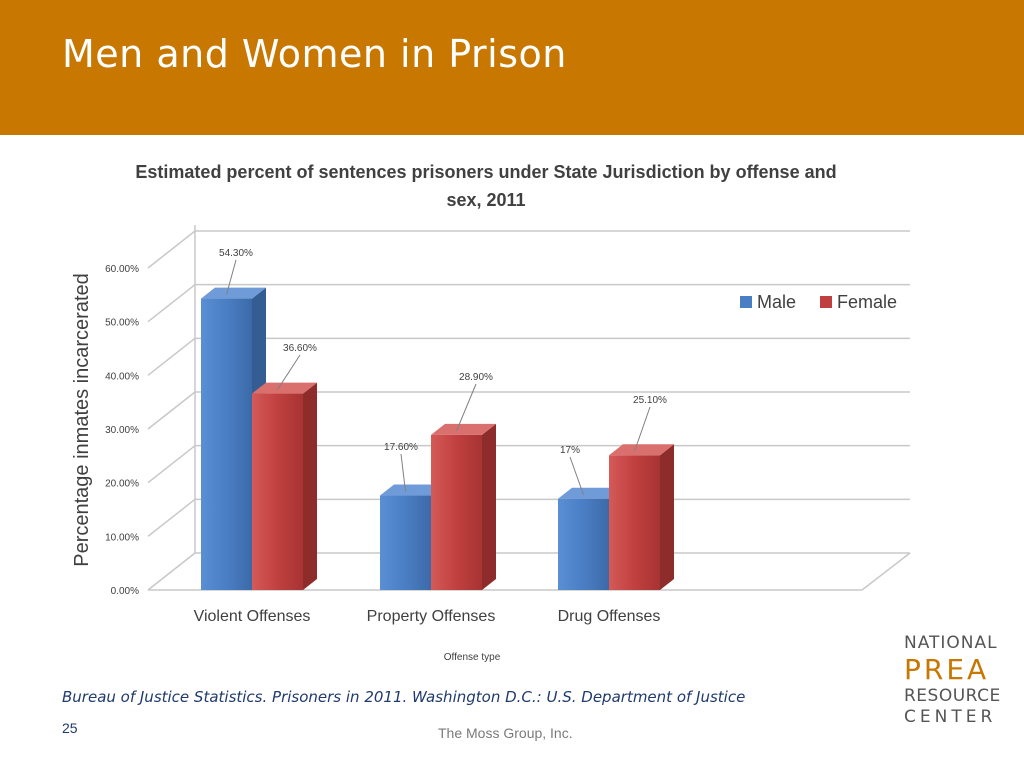 This screenshot has height=768, width=1024. What do you see at coordinates (122, 430) in the screenshot?
I see `y-tick-label: 30.00%` at bounding box center [122, 430].